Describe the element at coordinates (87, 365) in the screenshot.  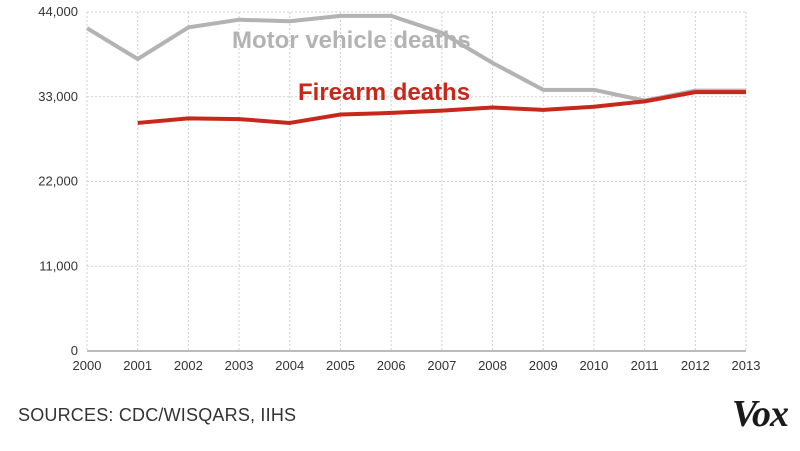
I see `x-tick-label: 2000` at that location.